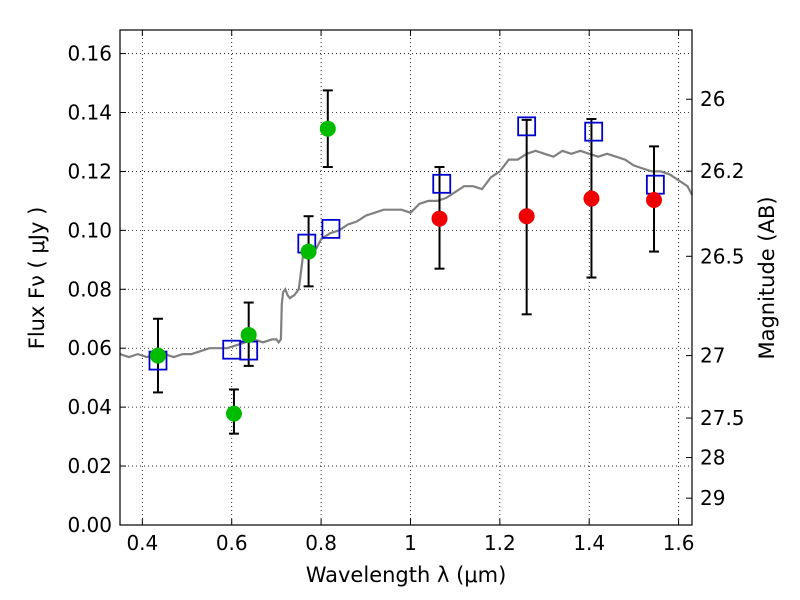  I want to click on right-axis-ticks: 26 26.2 26.5 27 27.5 28 29, so click(715, 298).